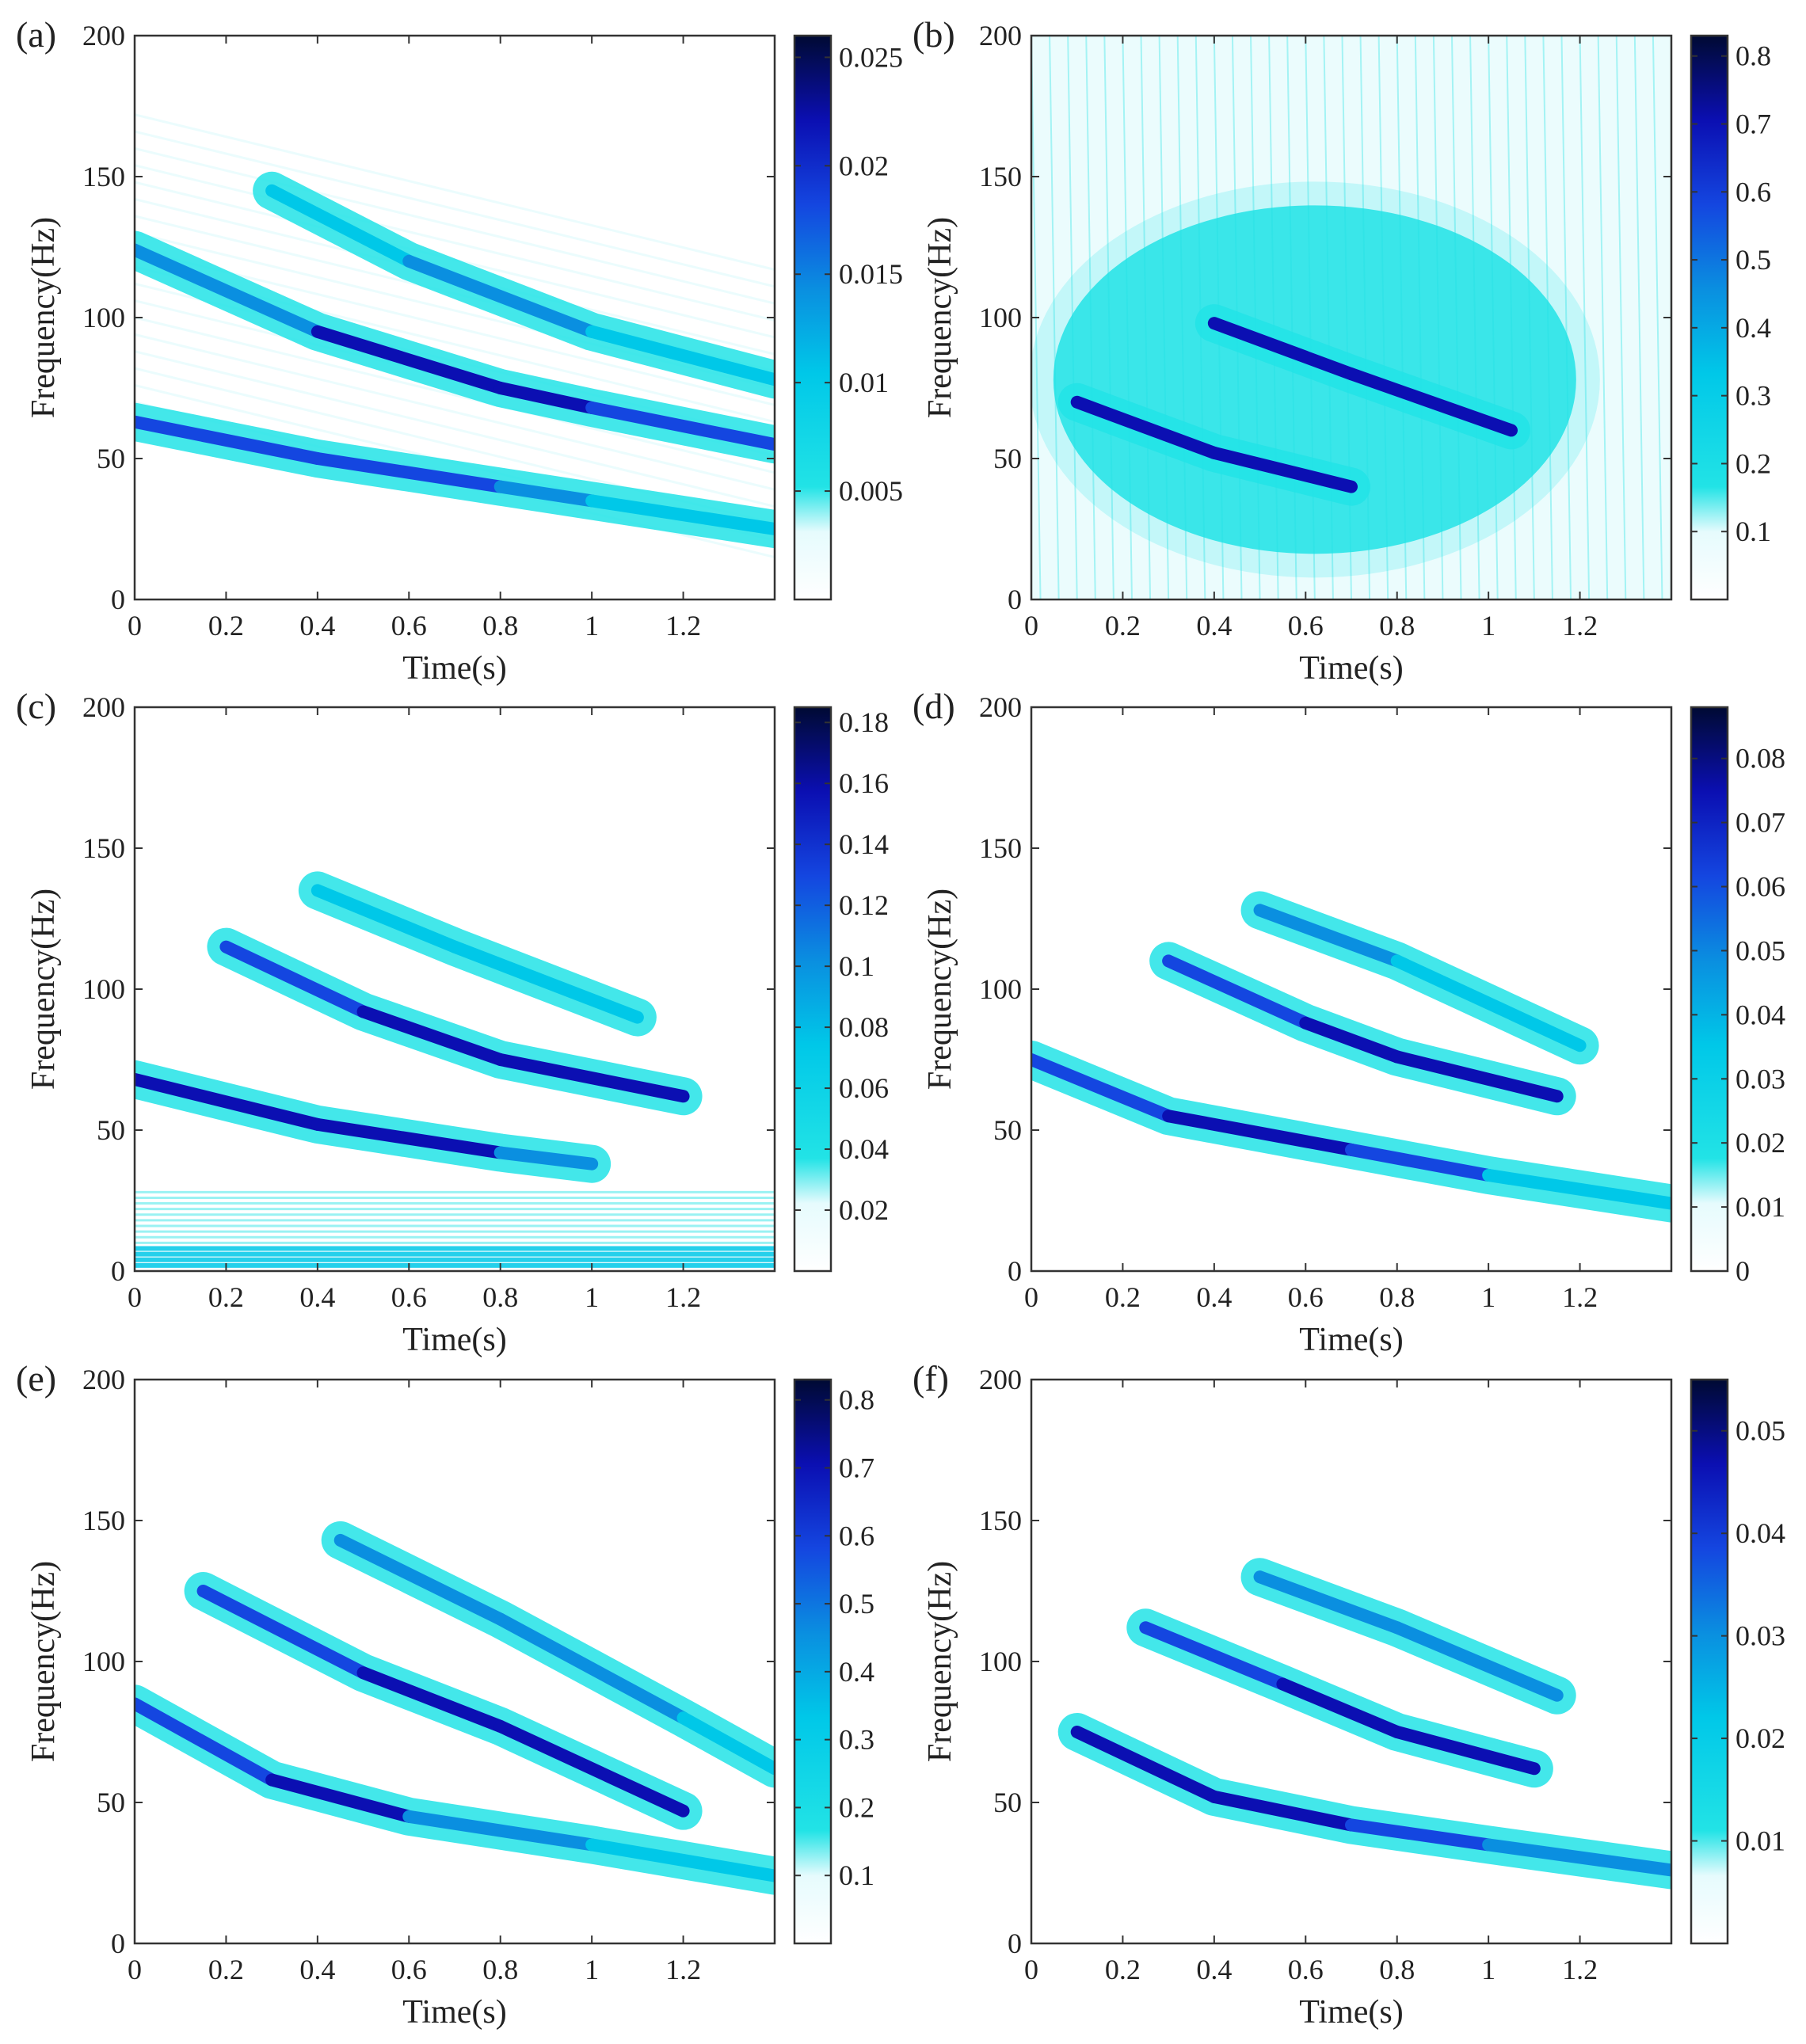 The height and width of the screenshot is (2044, 1806). Describe the element at coordinates (36, 35) in the screenshot. I see `panel-label: (a)` at that location.